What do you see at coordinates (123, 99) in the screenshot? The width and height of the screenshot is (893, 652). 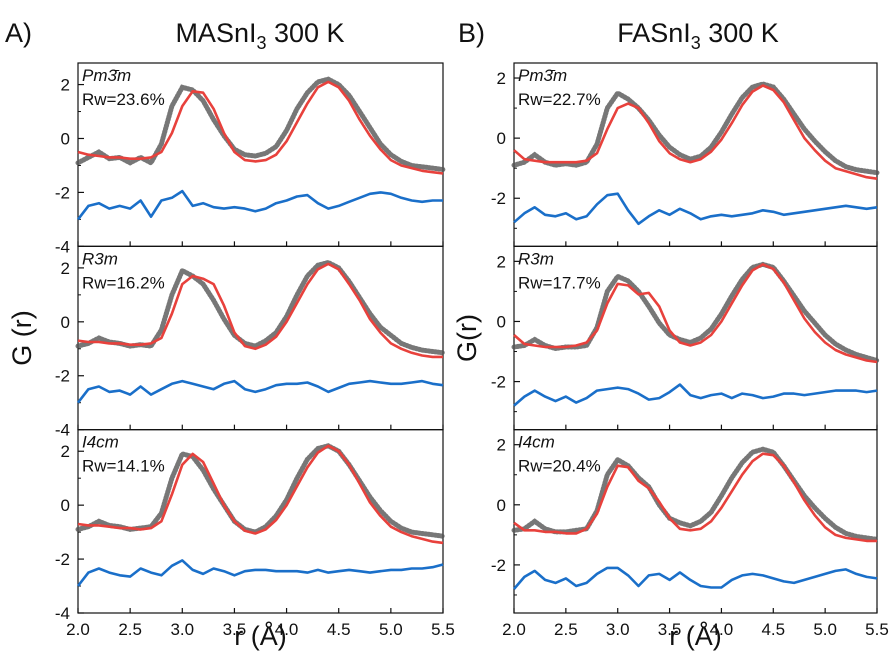 I see `rw-label: Rw=23.6%` at bounding box center [123, 99].